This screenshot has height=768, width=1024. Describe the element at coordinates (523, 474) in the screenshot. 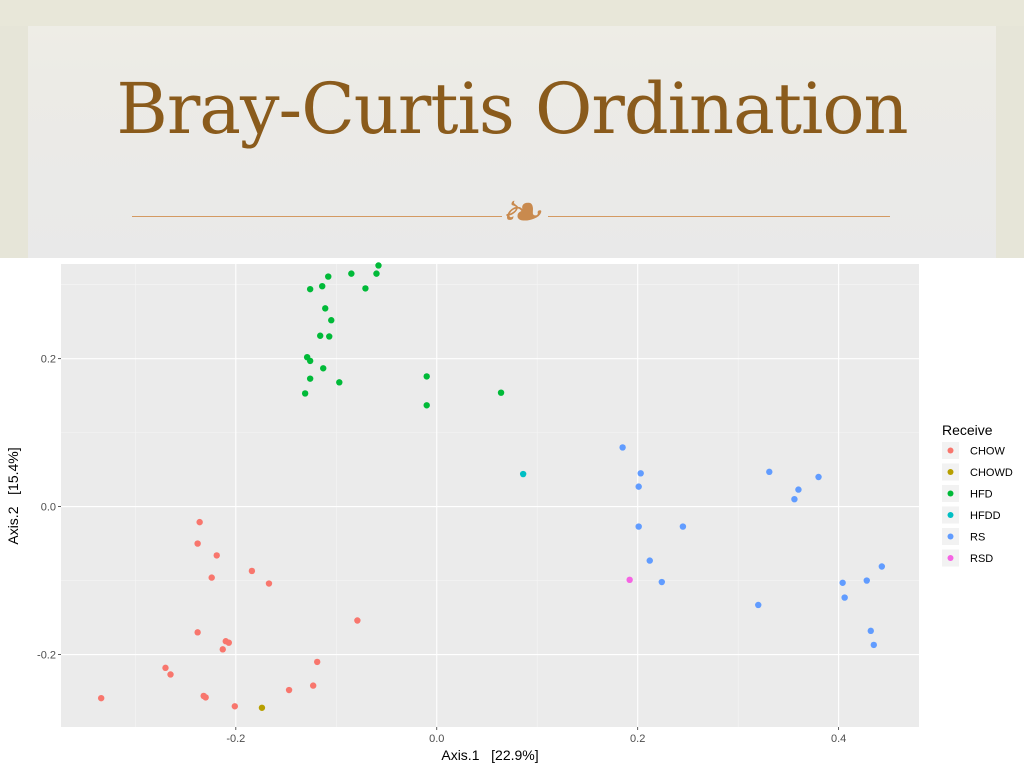

I see `point-hfdd` at that location.